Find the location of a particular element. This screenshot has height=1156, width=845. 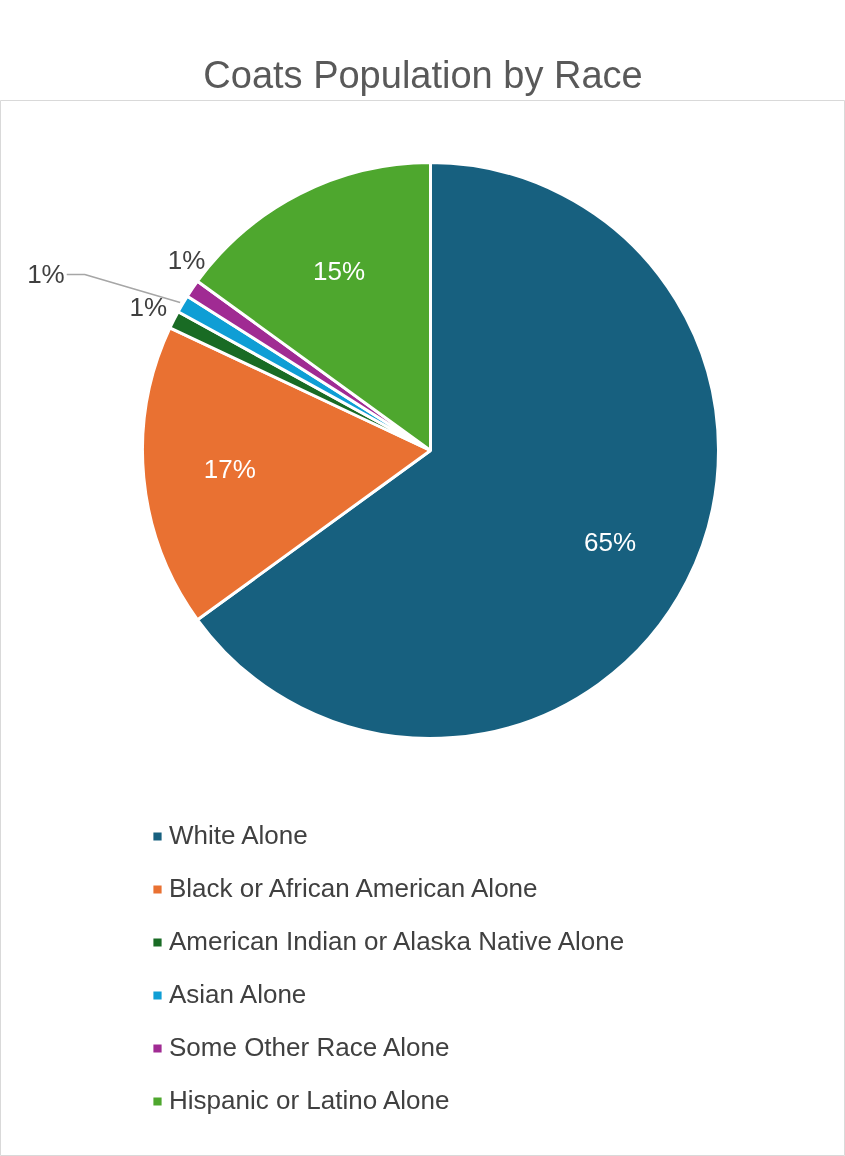

legend-label: American Indian or Alaska Native Alone is located at coordinates (397, 941).